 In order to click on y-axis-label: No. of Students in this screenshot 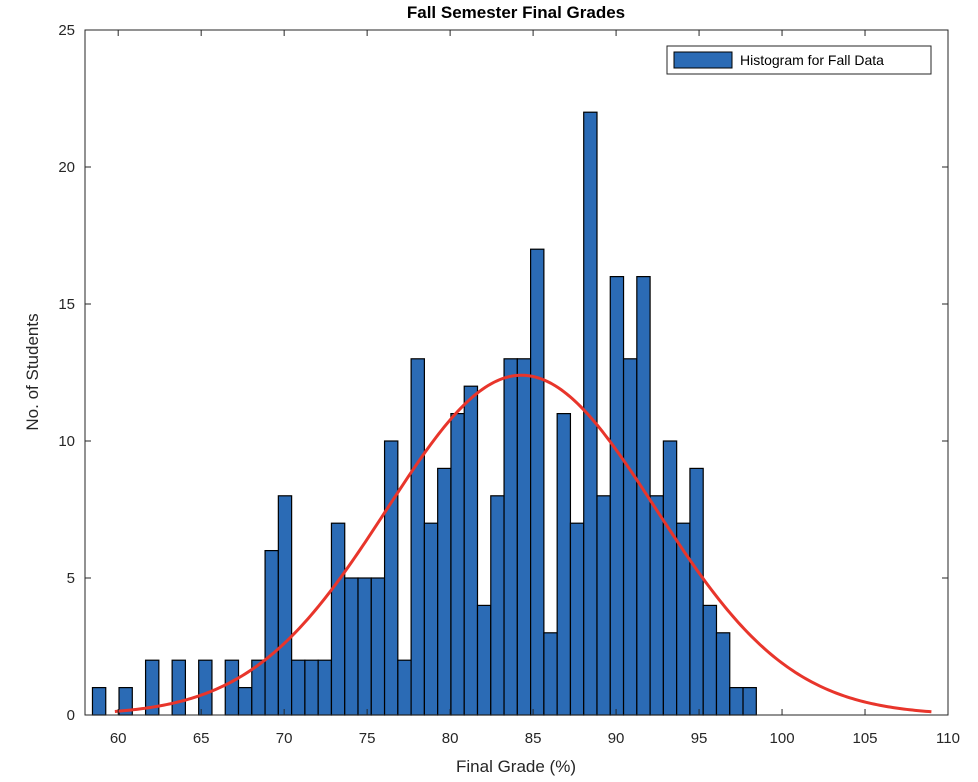, I will do `click(32, 371)`.